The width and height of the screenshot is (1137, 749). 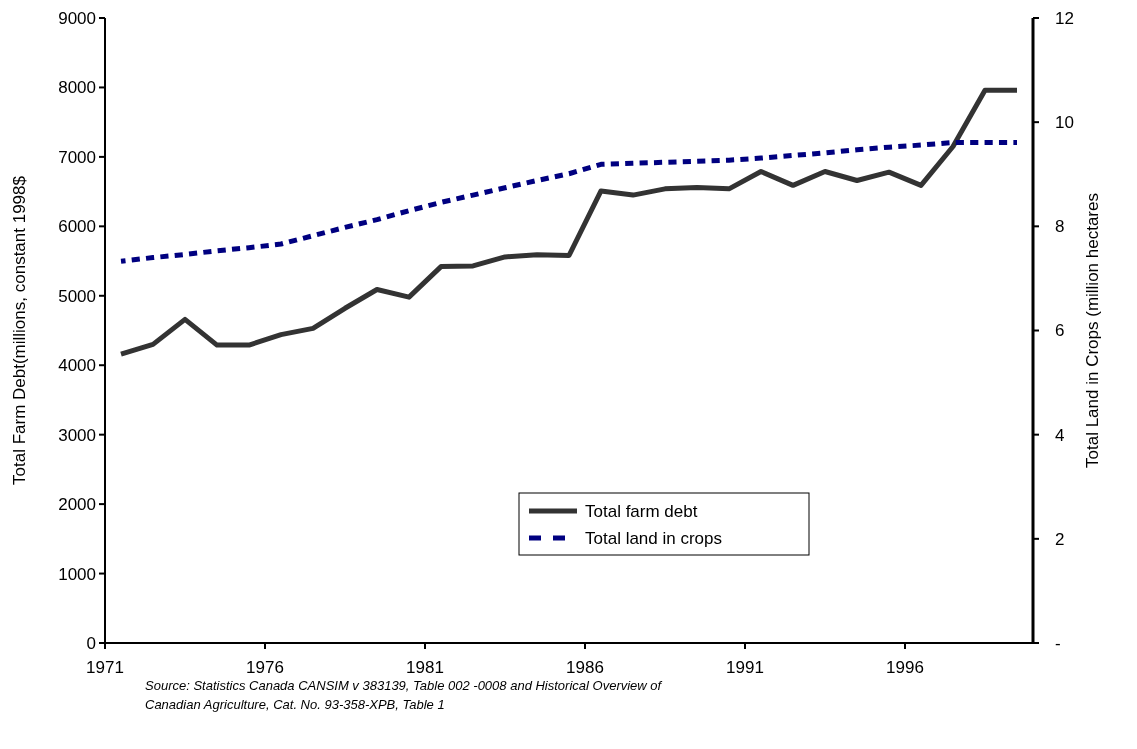 What do you see at coordinates (1092, 330) in the screenshot?
I see `y2-axis-title: Total Land in Crops (million hectares` at bounding box center [1092, 330].